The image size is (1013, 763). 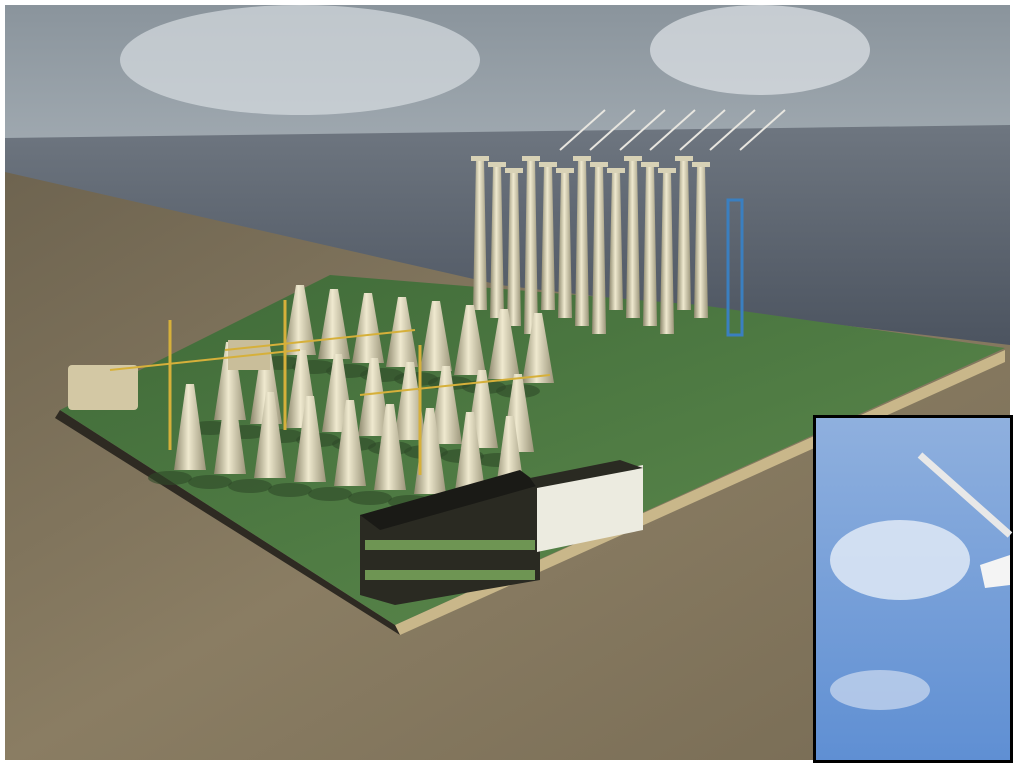 I want to click on tank, so click(x=103, y=387).